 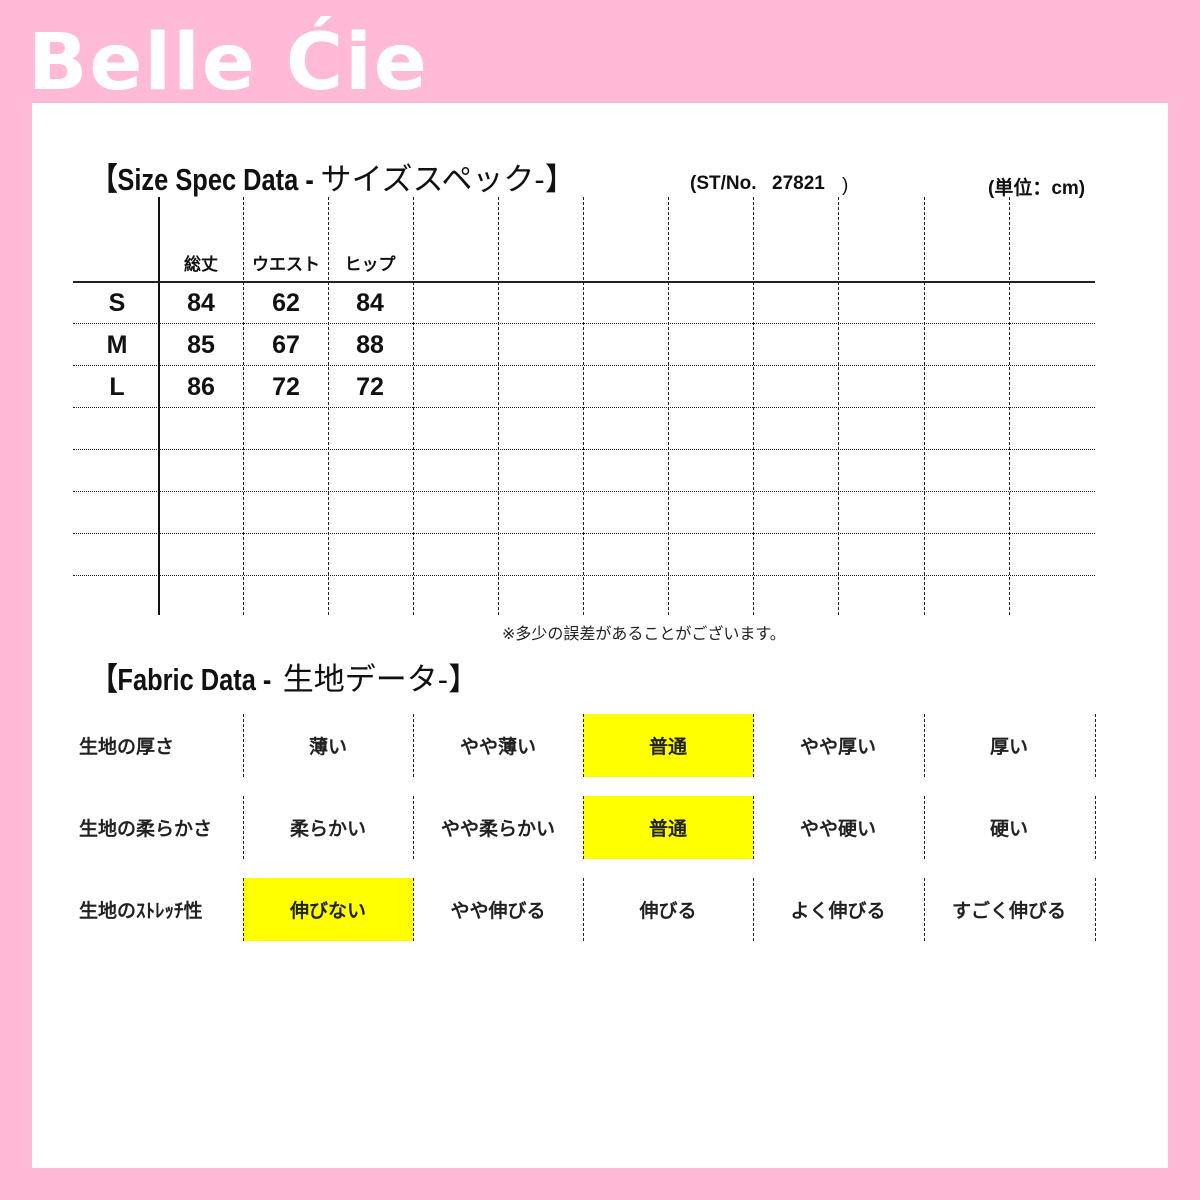 What do you see at coordinates (723, 183) in the screenshot?
I see `st-no-label: (ST/No.` at bounding box center [723, 183].